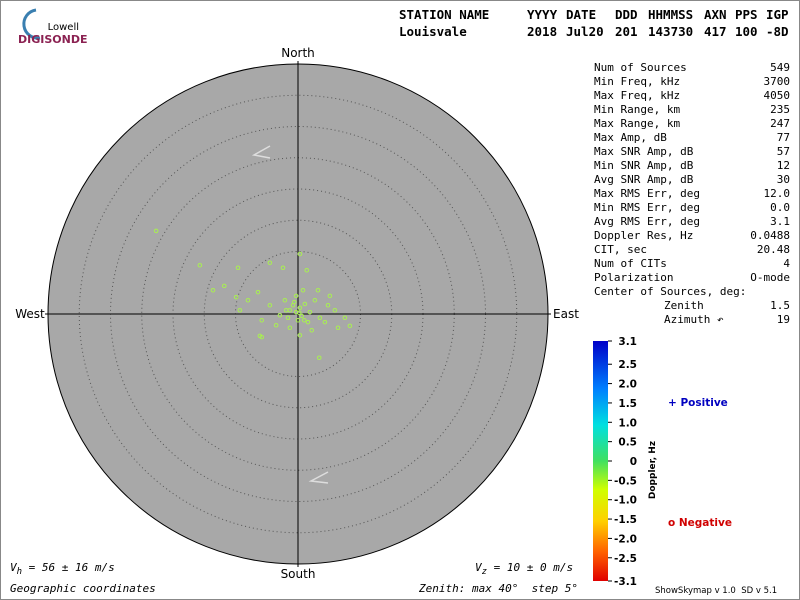  What do you see at coordinates (777, 31) in the screenshot?
I see `header-value: -8D` at bounding box center [777, 31].